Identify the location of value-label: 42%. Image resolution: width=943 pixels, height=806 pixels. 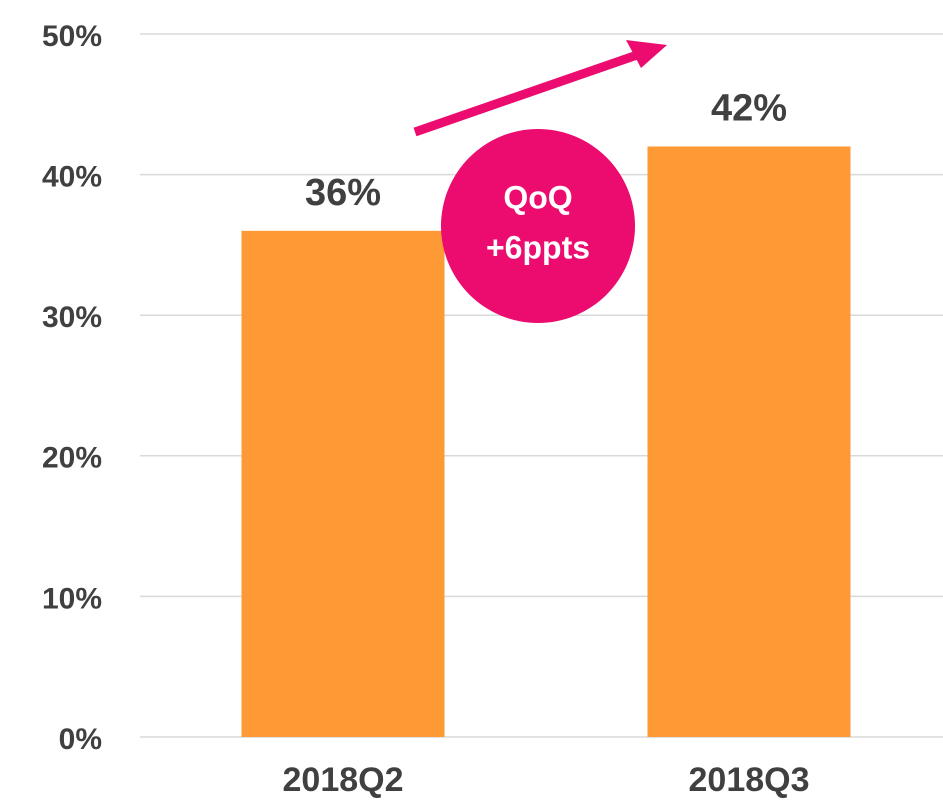
(749, 109).